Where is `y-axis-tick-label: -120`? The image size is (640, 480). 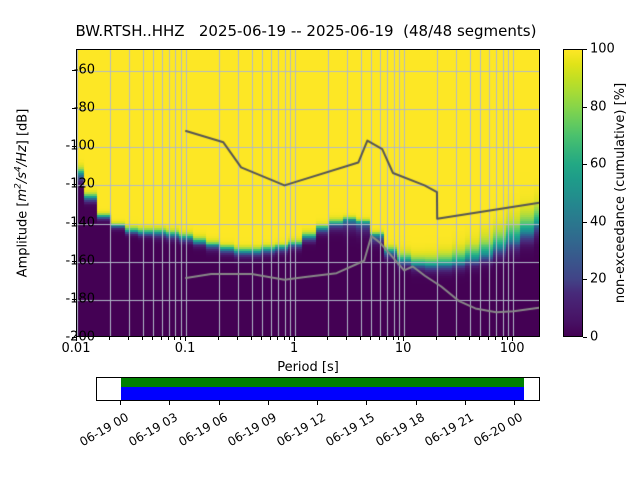
y-axis-tick-label: -120 is located at coordinates (80, 184).